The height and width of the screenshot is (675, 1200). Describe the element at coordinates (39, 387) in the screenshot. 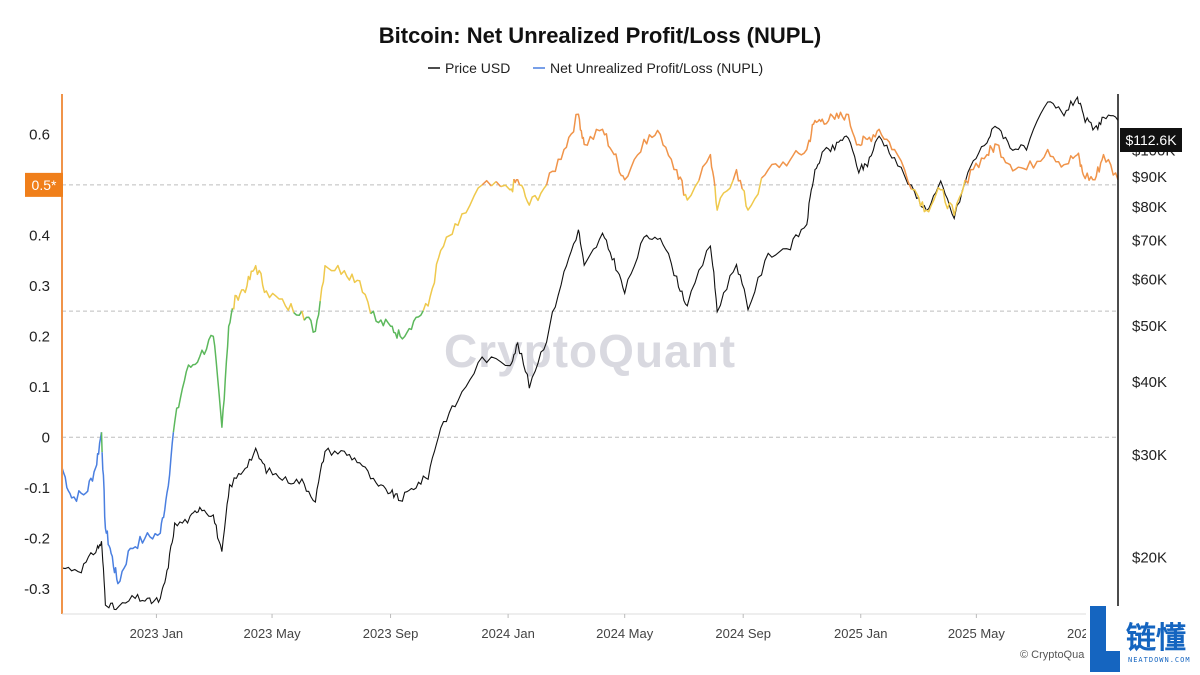

I see `y-left-tick-label: 0.1` at that location.